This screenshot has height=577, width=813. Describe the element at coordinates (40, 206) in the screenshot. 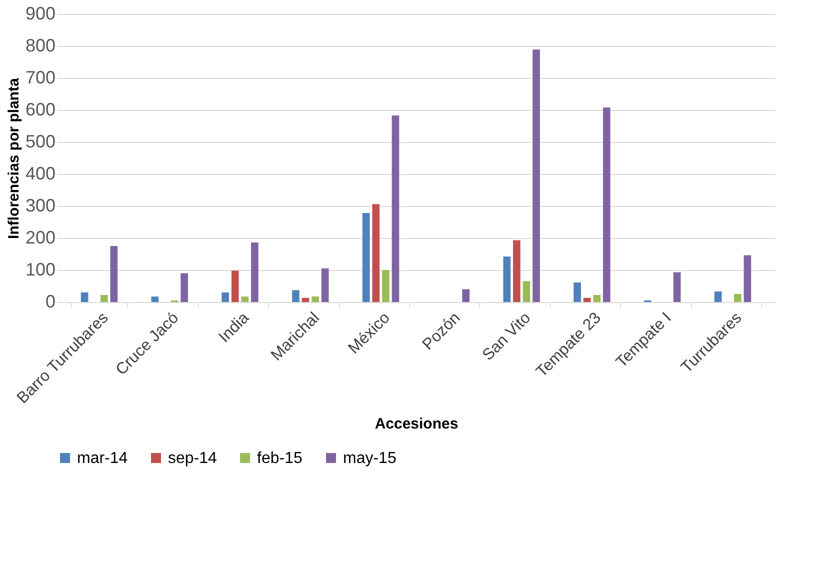

I see `y-tick-label: 300` at that location.